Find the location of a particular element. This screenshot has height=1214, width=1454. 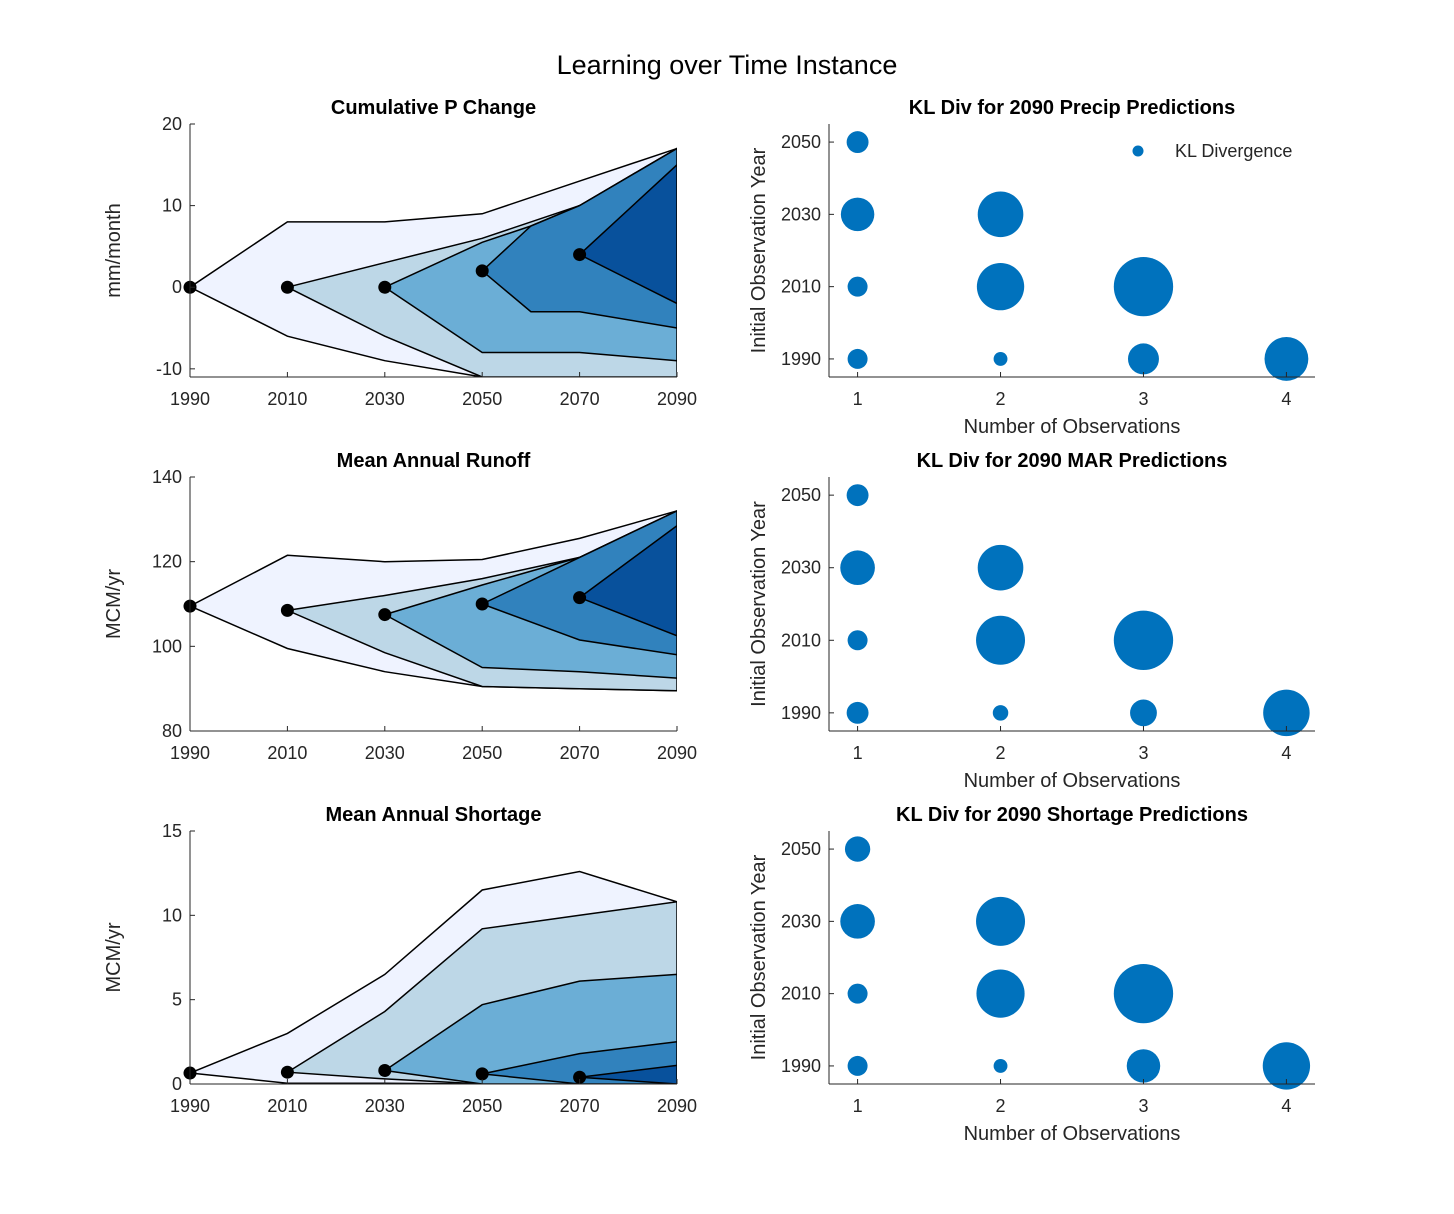

y-tick-label: 0 is located at coordinates (177, 1084).